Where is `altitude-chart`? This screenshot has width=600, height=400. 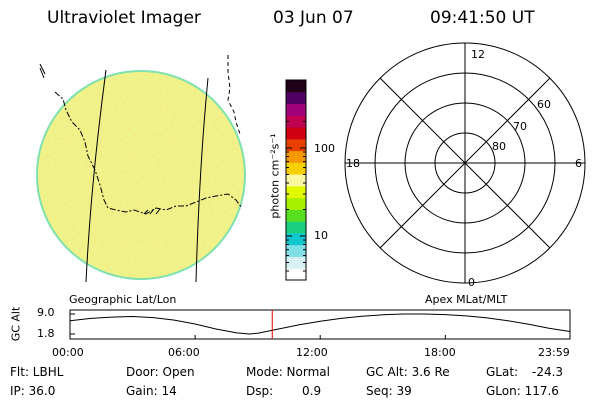 altitude-chart is located at coordinates (320, 324).